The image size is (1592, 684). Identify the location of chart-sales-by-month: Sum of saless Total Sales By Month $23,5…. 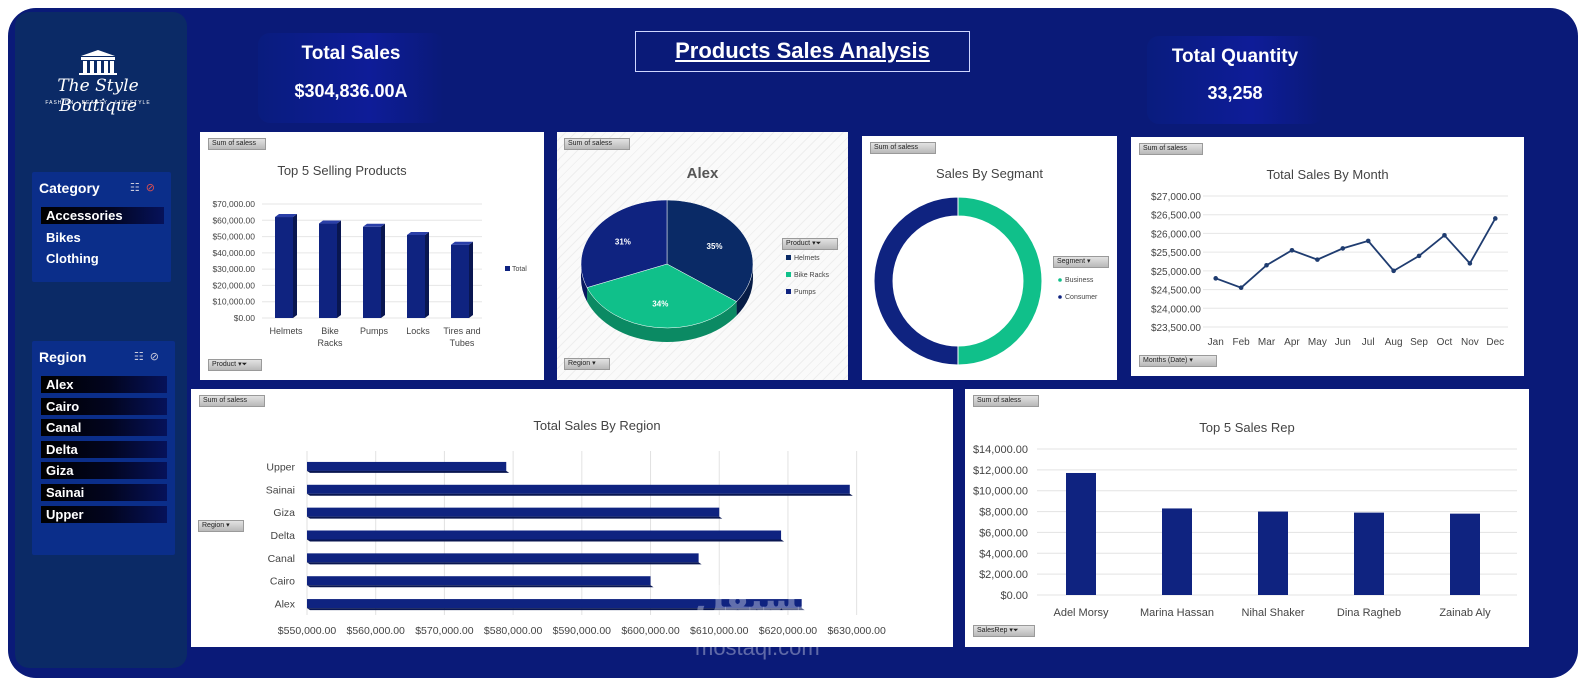
(1327, 256).